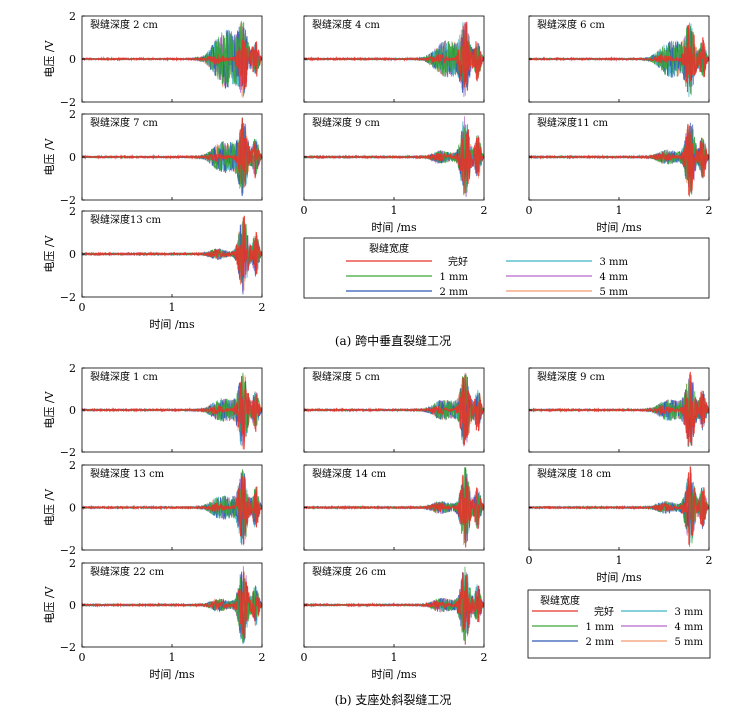 The width and height of the screenshot is (753, 715). I want to click on subplot-title: 裂缝深度 13 cm, so click(127, 473).